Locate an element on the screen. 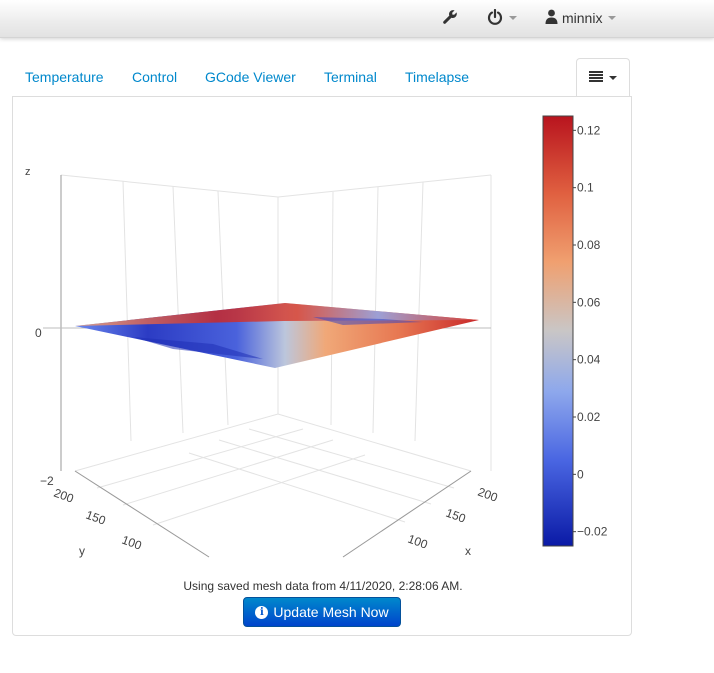  info-circle-icon: i is located at coordinates (262, 612).